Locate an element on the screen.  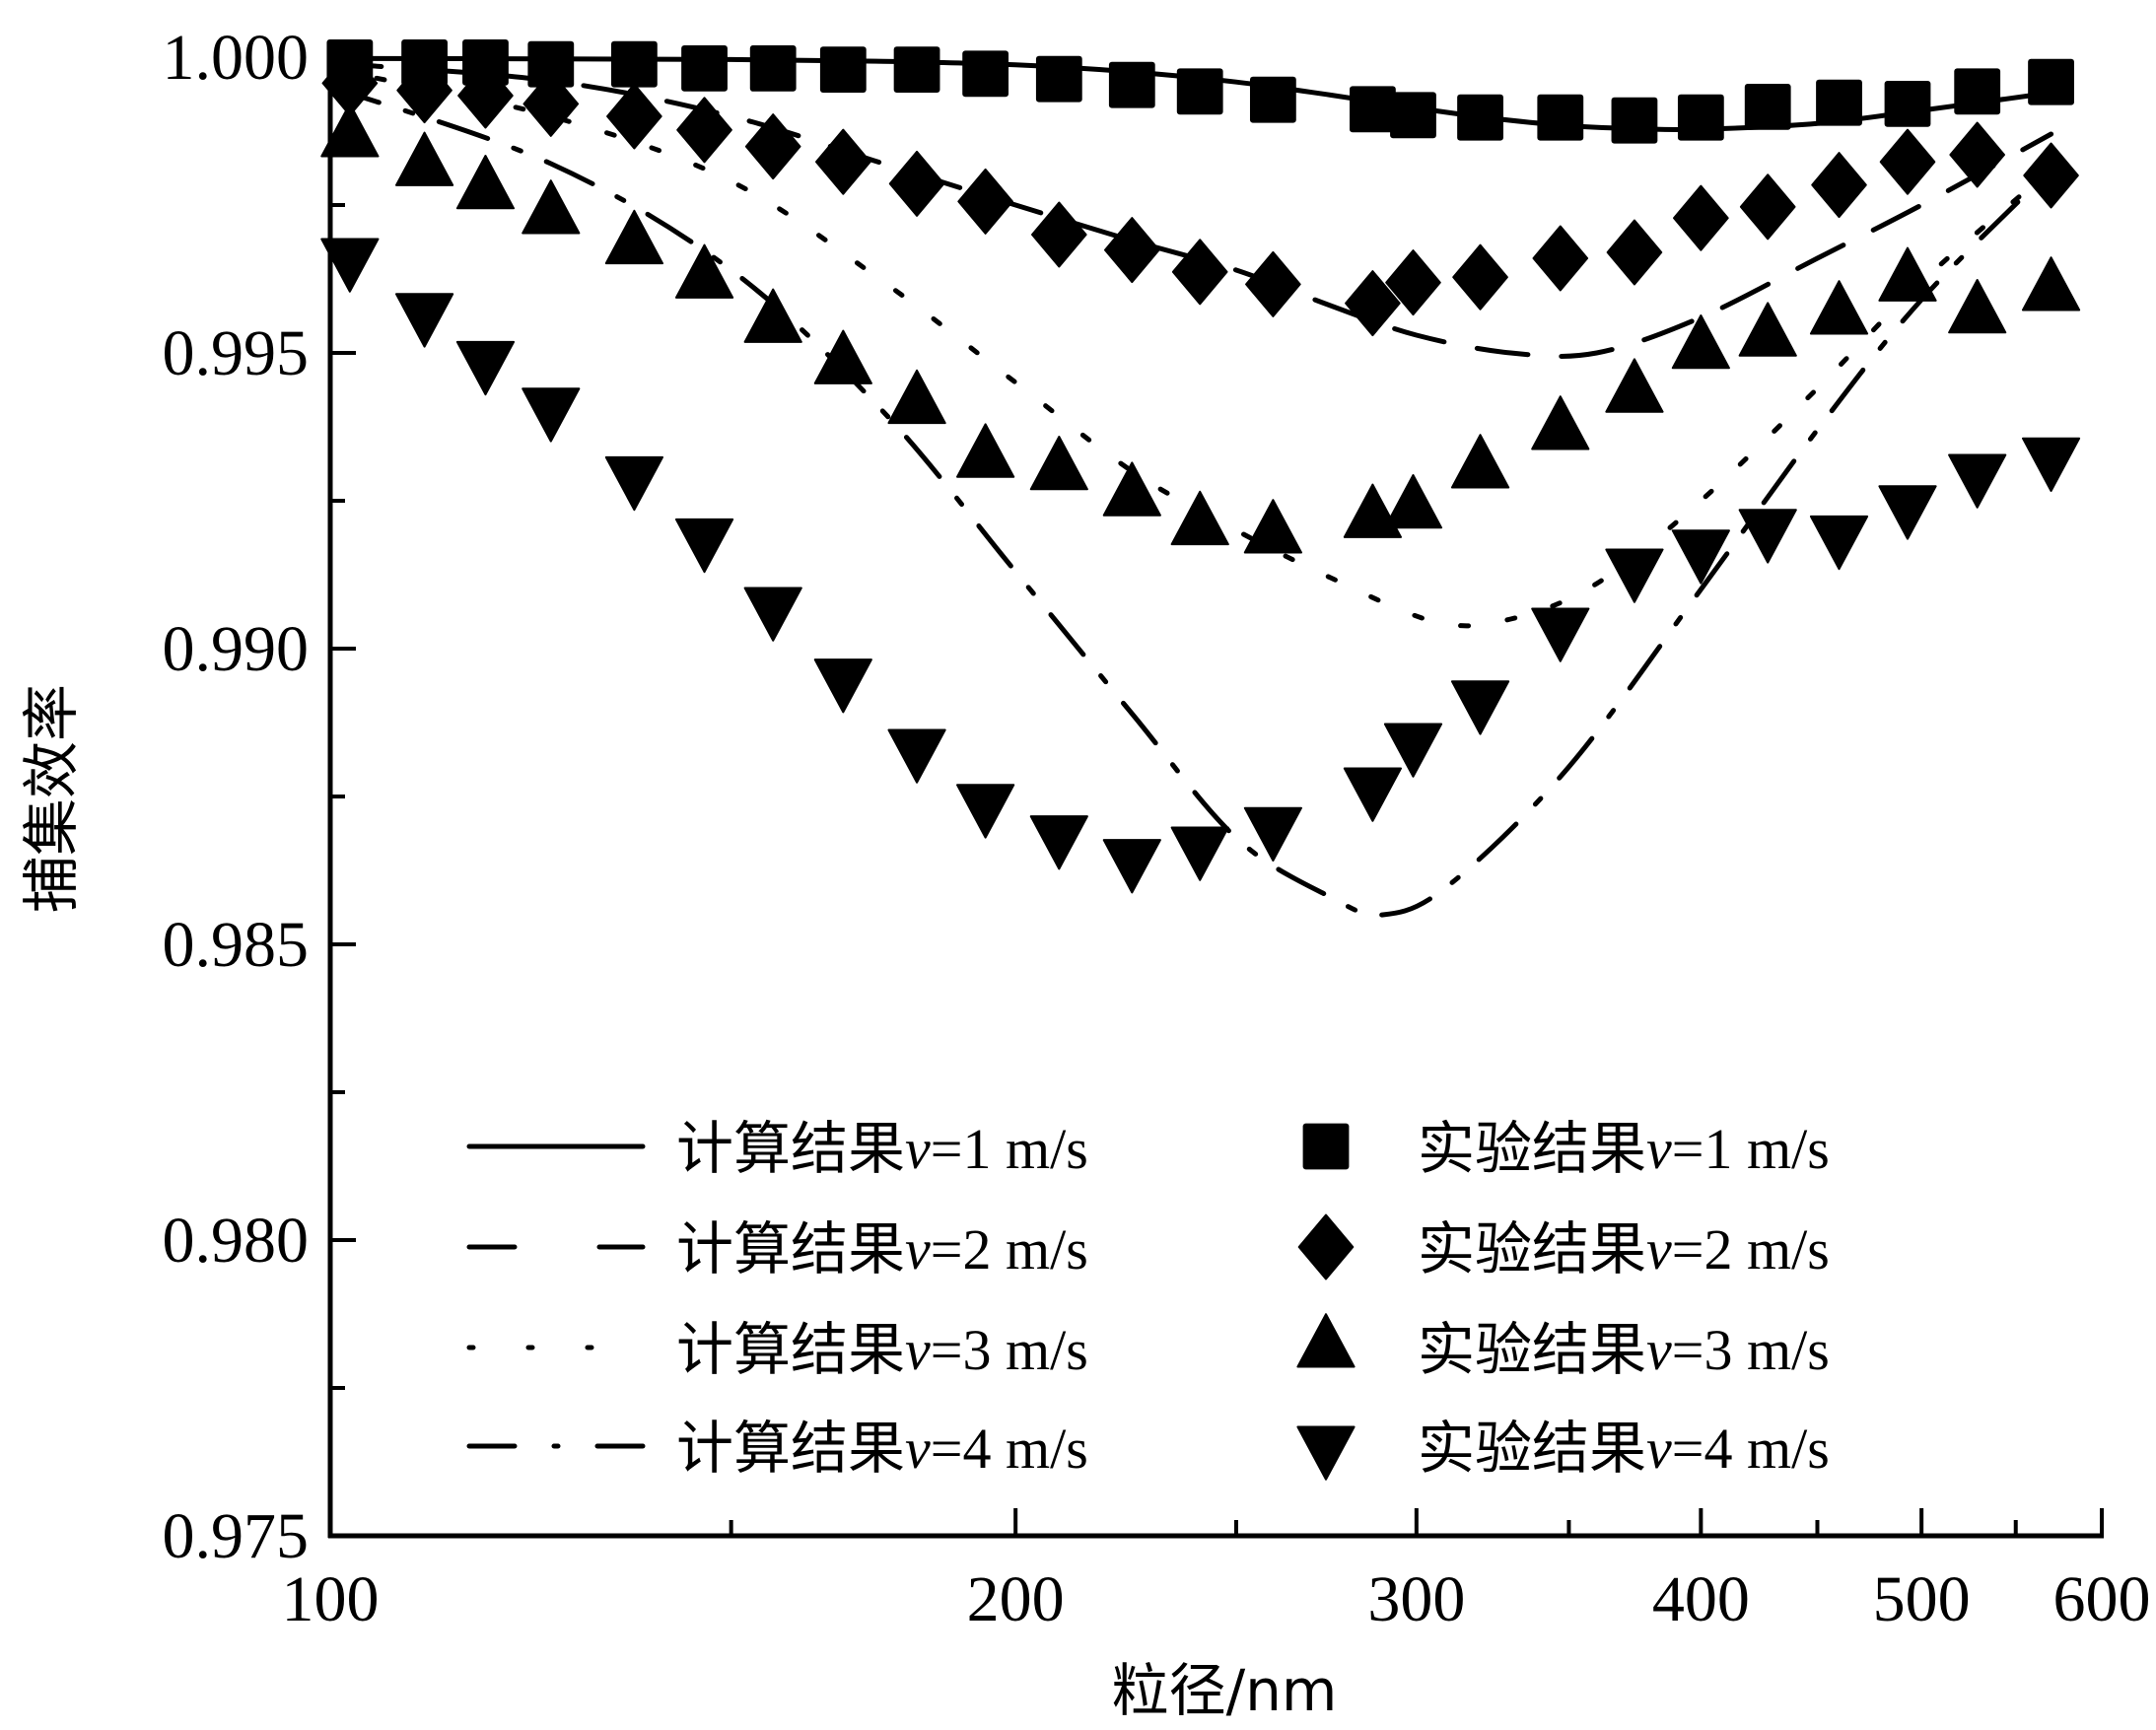
legend-label-suffix: =3 m/s is located at coordinates (1009, 1350).